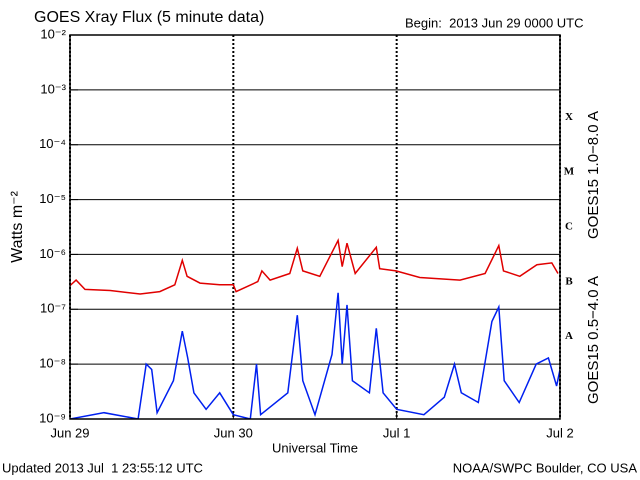 This screenshot has width=640, height=480. I want to click on y-tick-label: 10⁻⁴, so click(52, 143).